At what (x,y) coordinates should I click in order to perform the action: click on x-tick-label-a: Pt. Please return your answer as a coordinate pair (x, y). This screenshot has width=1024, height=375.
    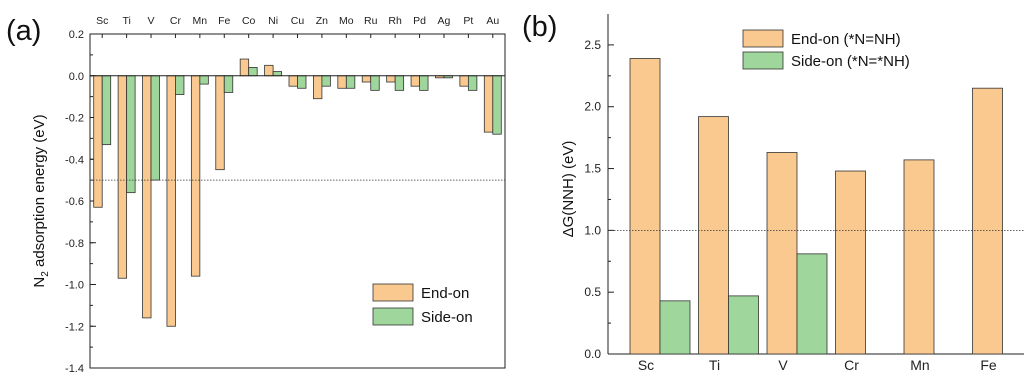
    Looking at the image, I should click on (468, 21).